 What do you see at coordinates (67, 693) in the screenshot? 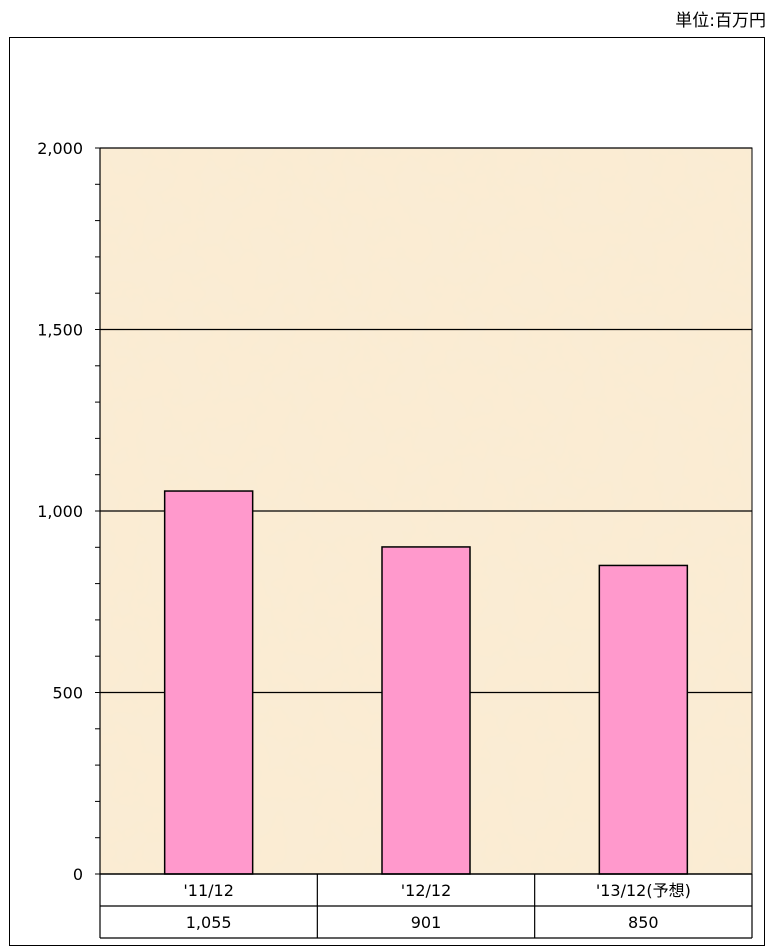
I see `y-tick-label: 500` at bounding box center [67, 693].